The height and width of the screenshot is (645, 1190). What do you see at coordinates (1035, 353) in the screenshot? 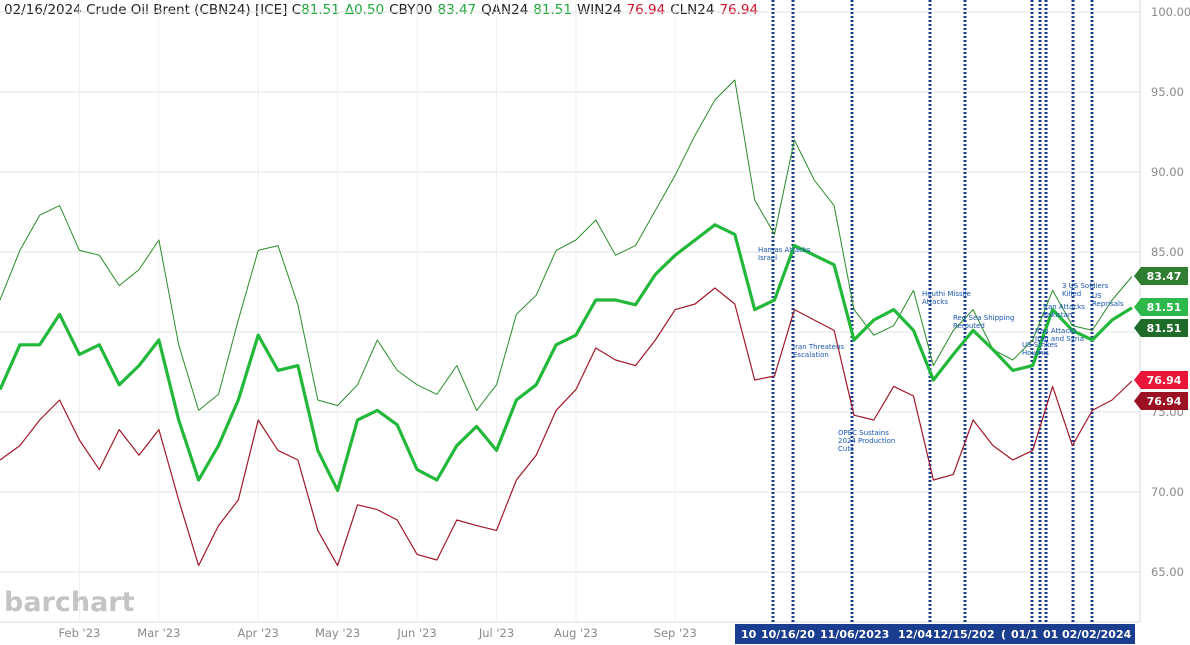
I see `event-annotation: Houthis` at bounding box center [1035, 353].